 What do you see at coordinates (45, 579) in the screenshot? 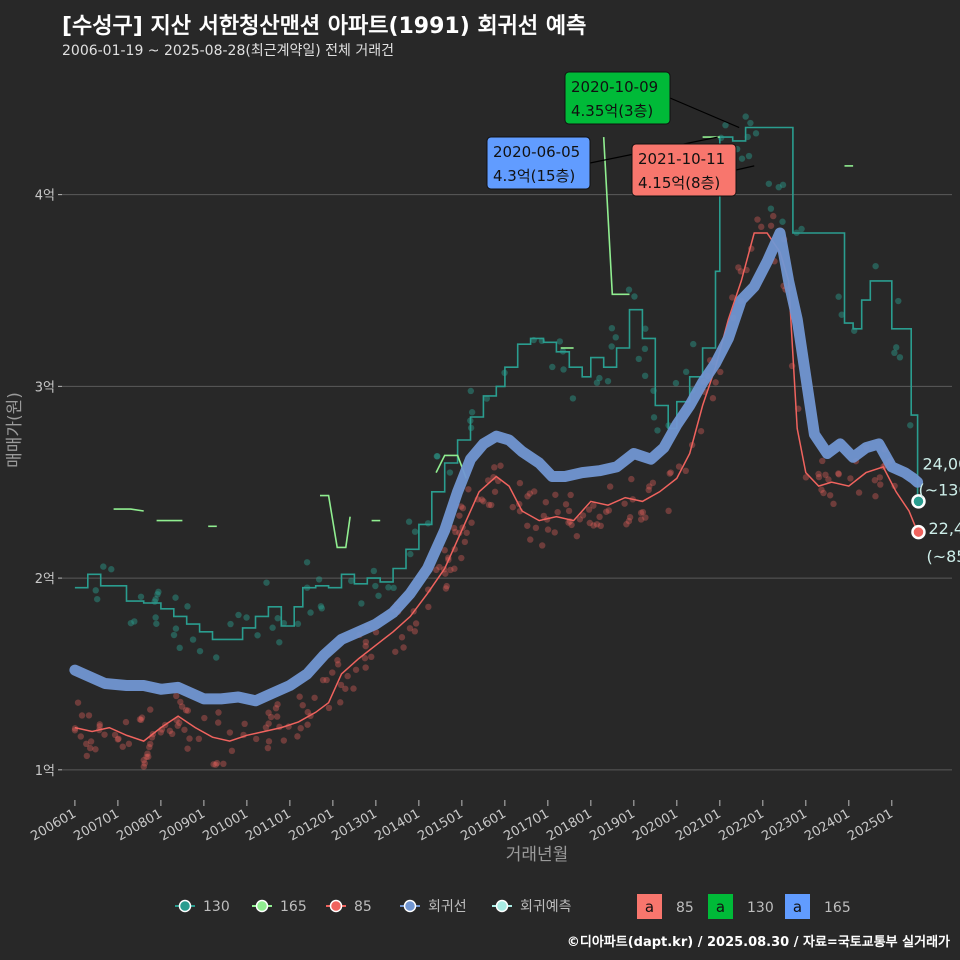
I see `y-tick-label: 2억` at bounding box center [45, 579].